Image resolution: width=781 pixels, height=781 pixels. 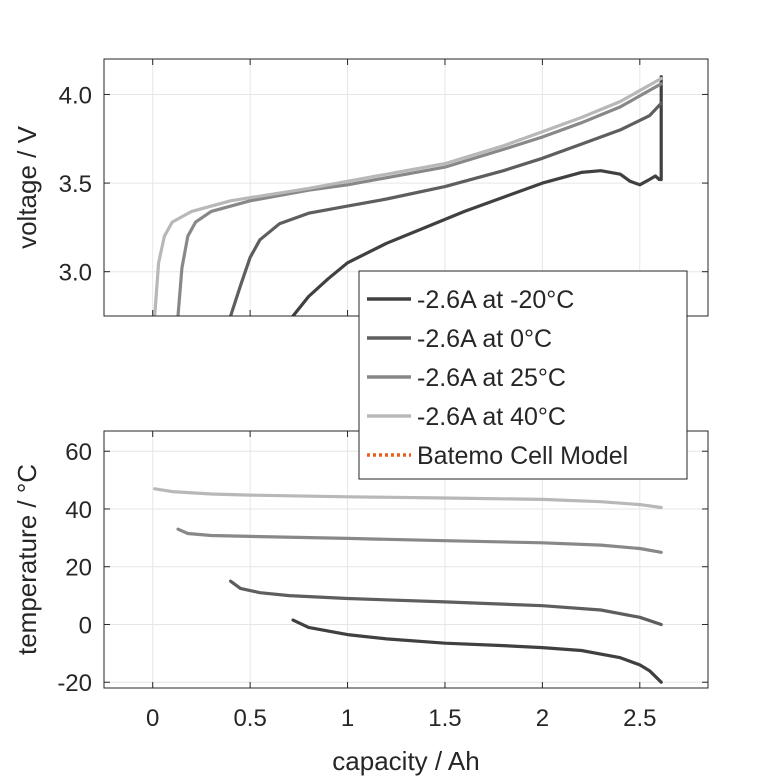 What do you see at coordinates (75, 184) in the screenshot?
I see `y-tick-label: 3.5` at bounding box center [75, 184].